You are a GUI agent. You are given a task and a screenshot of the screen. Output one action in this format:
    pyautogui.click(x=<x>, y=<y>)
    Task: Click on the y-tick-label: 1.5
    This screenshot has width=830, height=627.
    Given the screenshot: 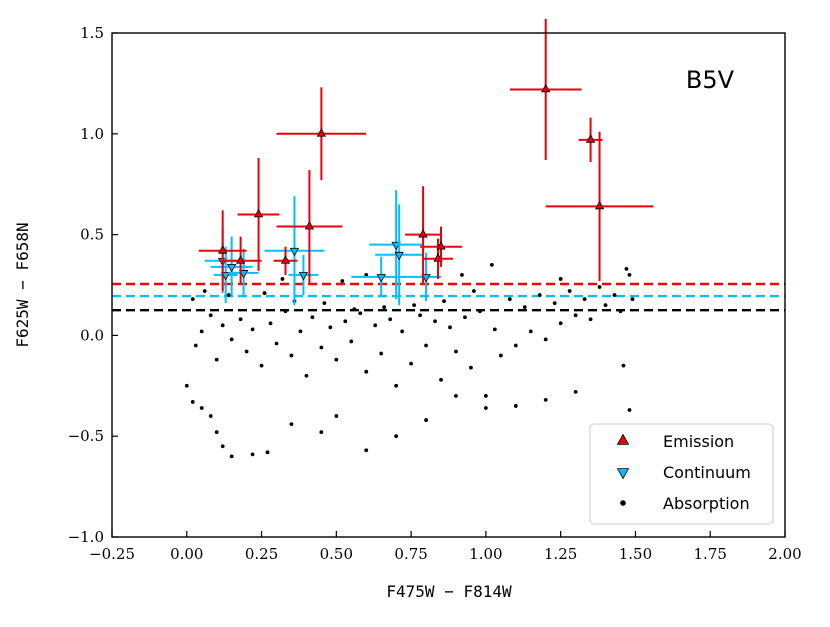 What is the action you would take?
    pyautogui.click(x=92, y=33)
    